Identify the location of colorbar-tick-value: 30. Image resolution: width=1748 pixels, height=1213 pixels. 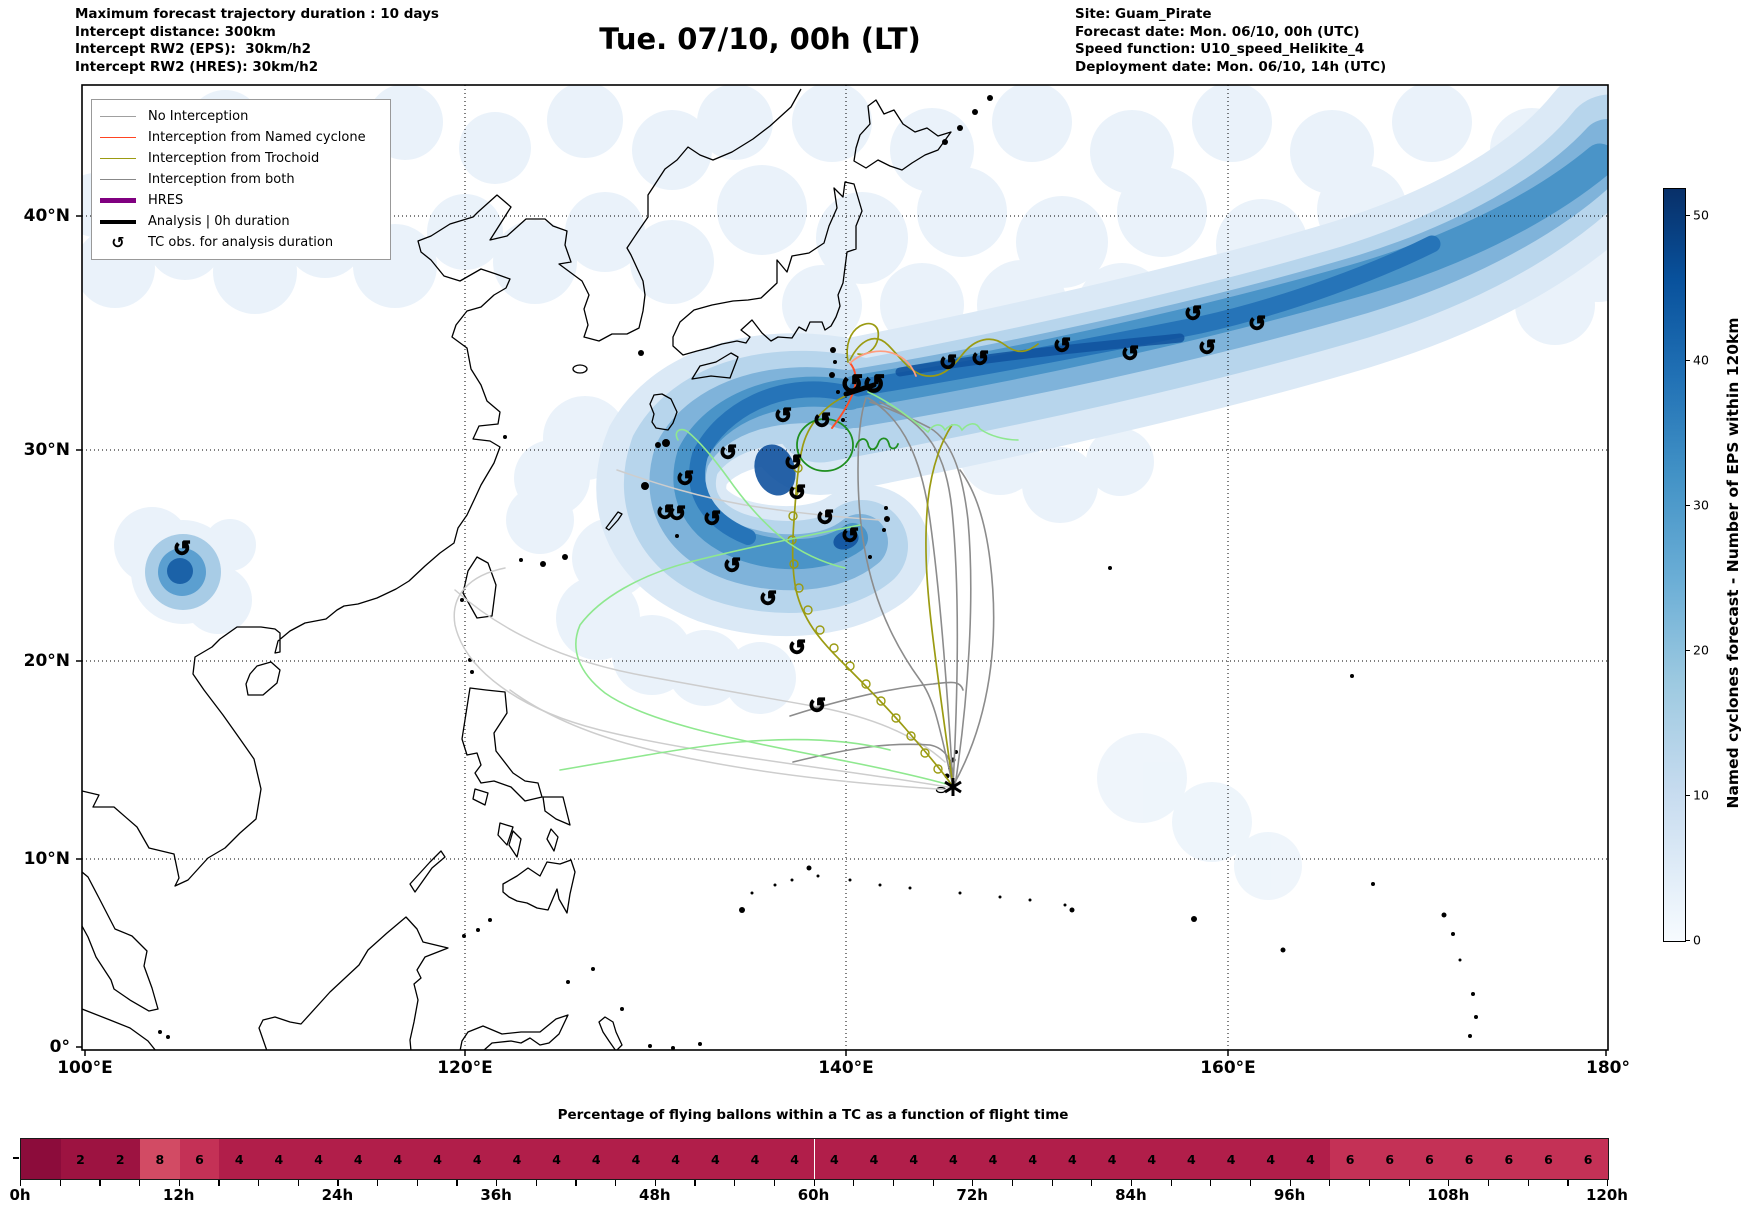
(1701, 505).